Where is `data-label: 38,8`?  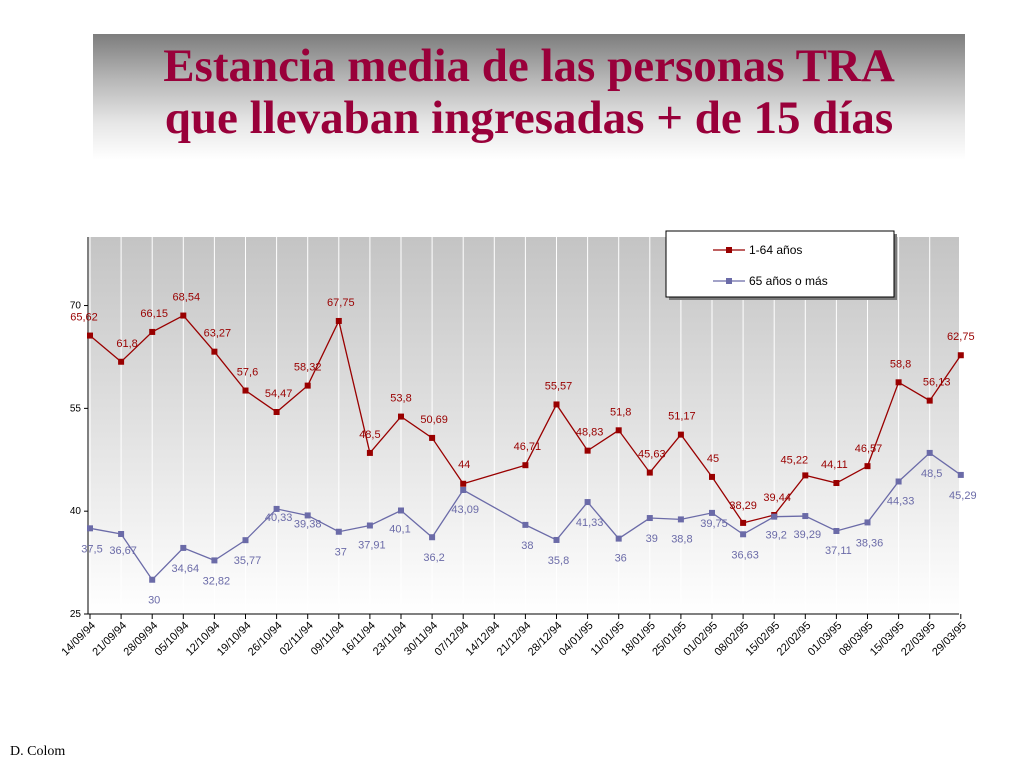 data-label: 38,8 is located at coordinates (681, 539).